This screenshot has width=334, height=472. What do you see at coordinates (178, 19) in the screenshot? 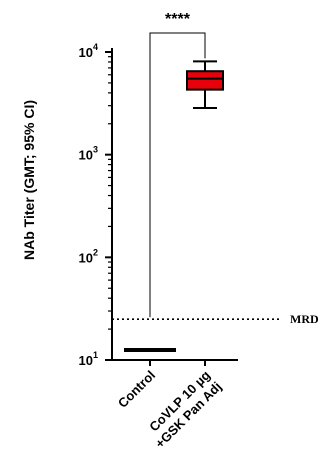
I see `significance-label: ****` at bounding box center [178, 19].